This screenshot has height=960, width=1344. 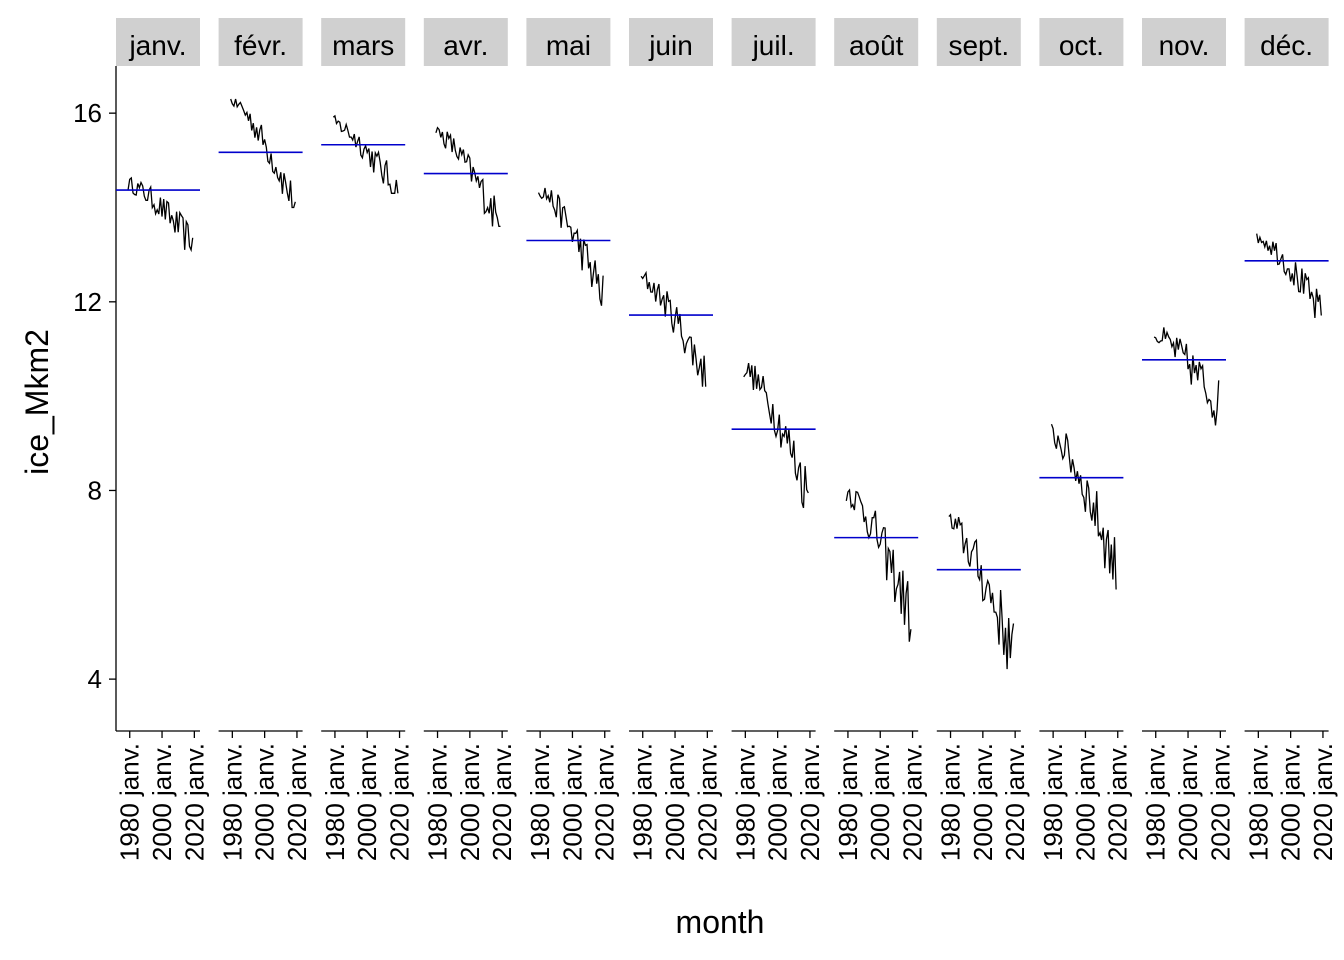 I want to click on panel-7: juil. 1980 janv. 2000 janv. 2020 janv., so click(x=777, y=439).